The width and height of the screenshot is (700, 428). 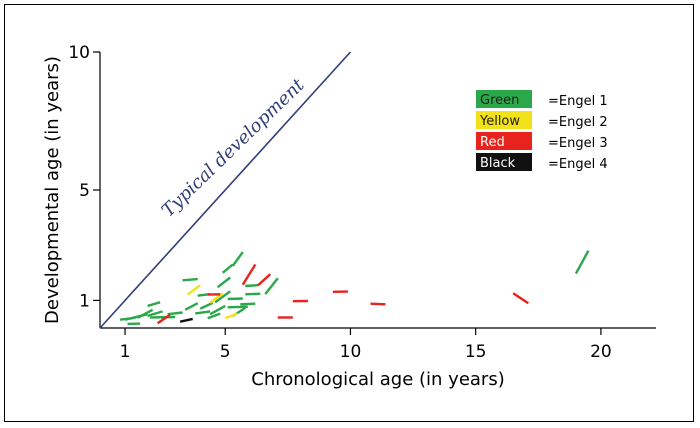 What do you see at coordinates (578, 122) in the screenshot?
I see `legend-description: =Engel 2` at bounding box center [578, 122].